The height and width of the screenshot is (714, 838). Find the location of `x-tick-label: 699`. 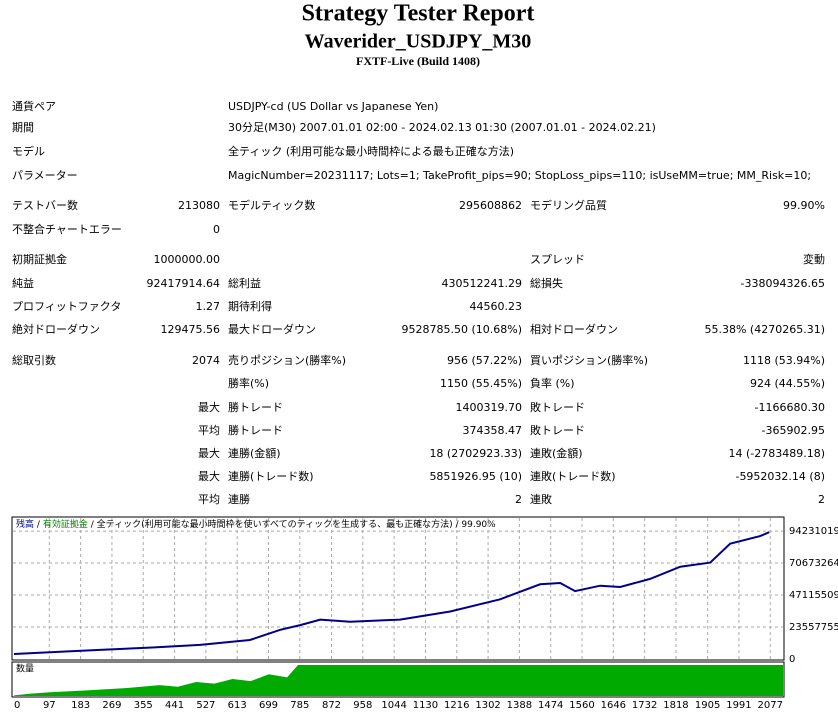

x-tick-label: 699 is located at coordinates (268, 705).